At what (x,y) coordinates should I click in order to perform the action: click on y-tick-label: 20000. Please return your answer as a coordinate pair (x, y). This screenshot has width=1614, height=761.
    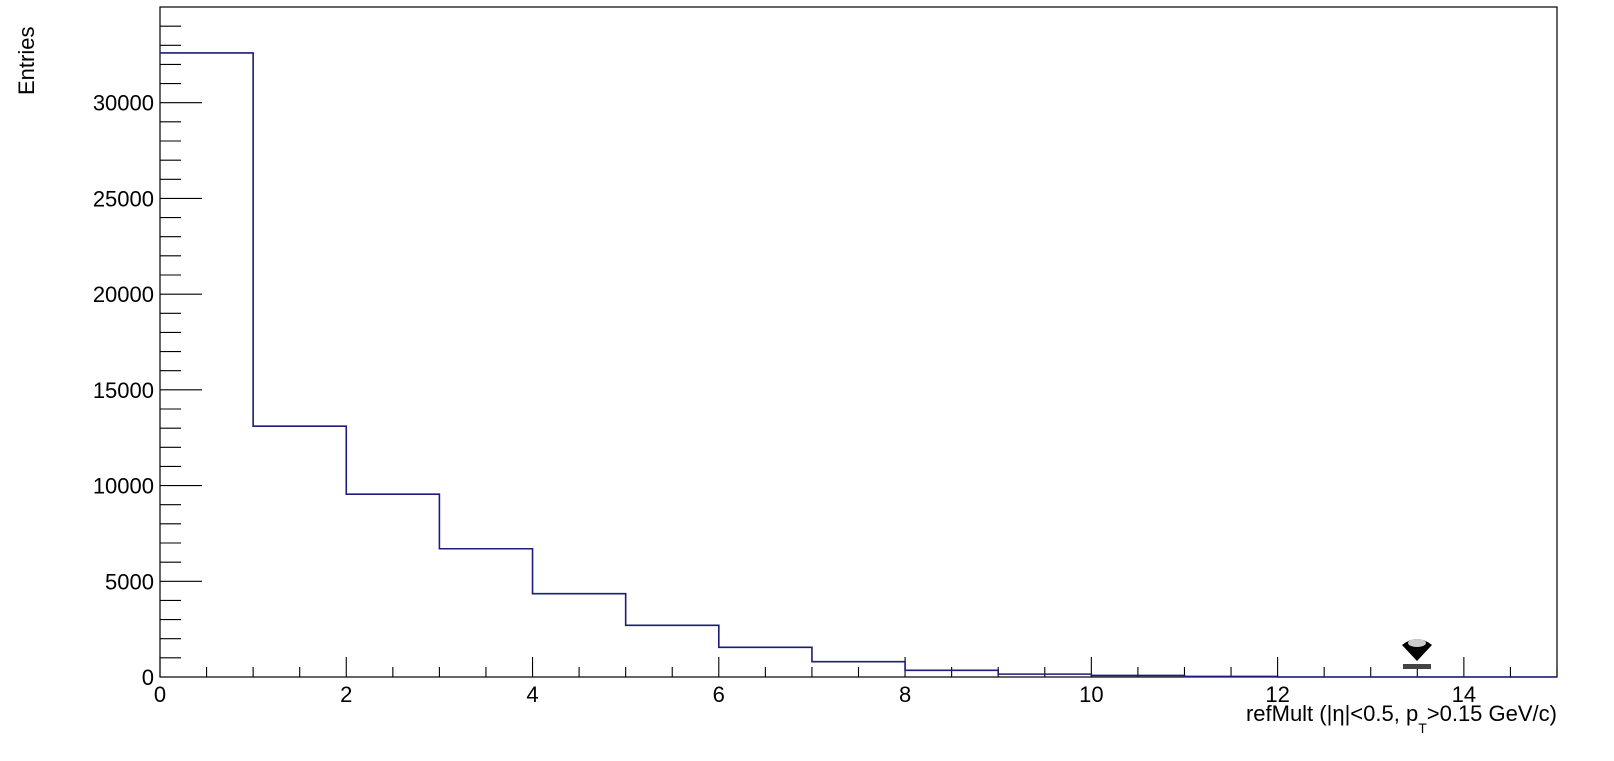
    Looking at the image, I should click on (123, 294).